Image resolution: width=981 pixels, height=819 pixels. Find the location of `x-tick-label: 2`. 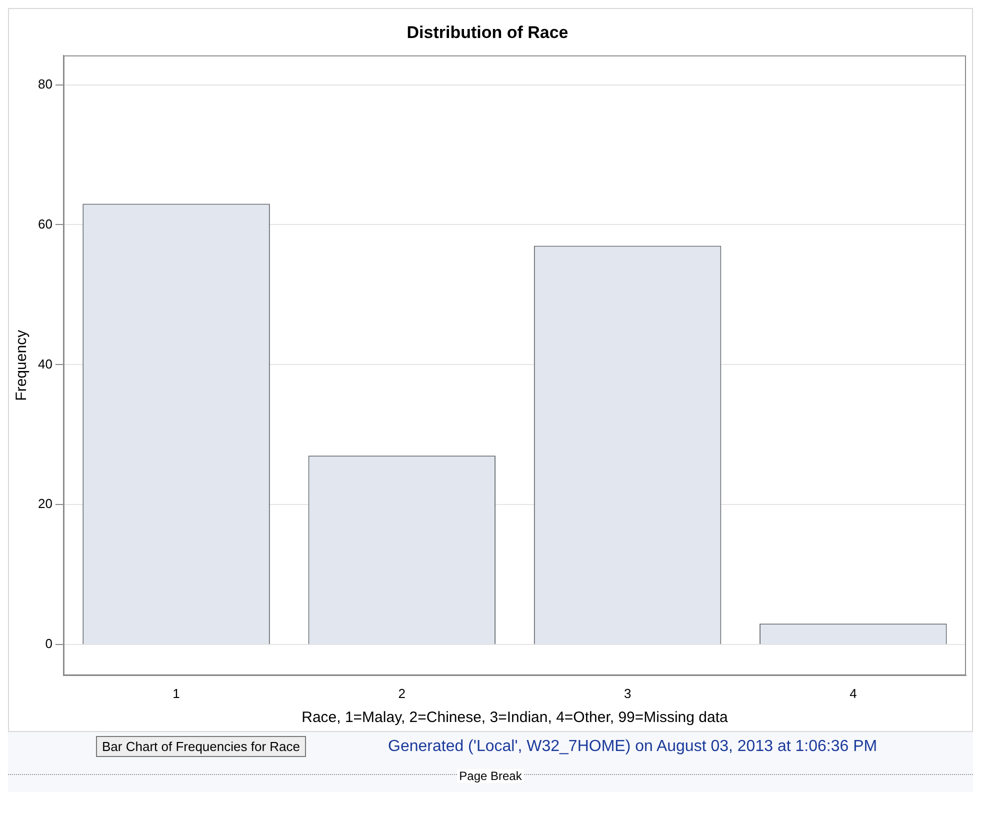

x-tick-label: 2 is located at coordinates (402, 693).